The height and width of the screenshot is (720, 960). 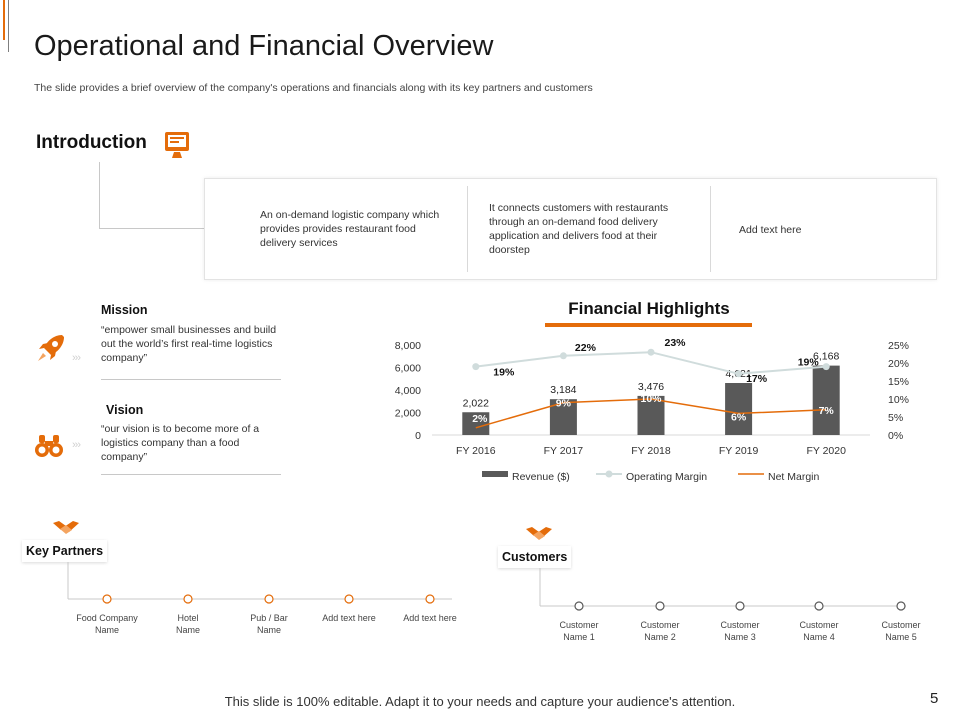 What do you see at coordinates (408, 346) in the screenshot?
I see `y-left-tick-label: 8,000` at bounding box center [408, 346].